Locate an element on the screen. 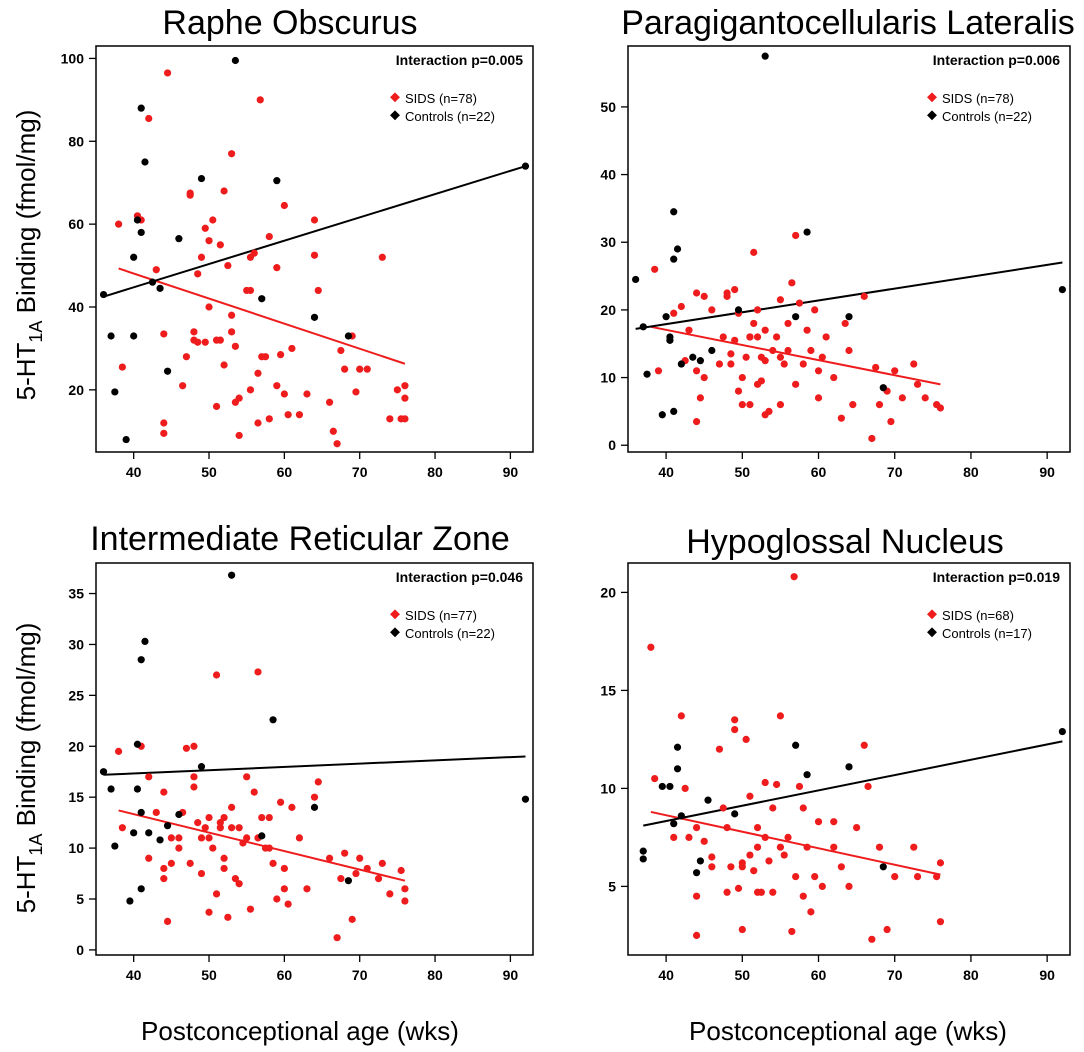  y-tick-label: 40 is located at coordinates (608, 175).